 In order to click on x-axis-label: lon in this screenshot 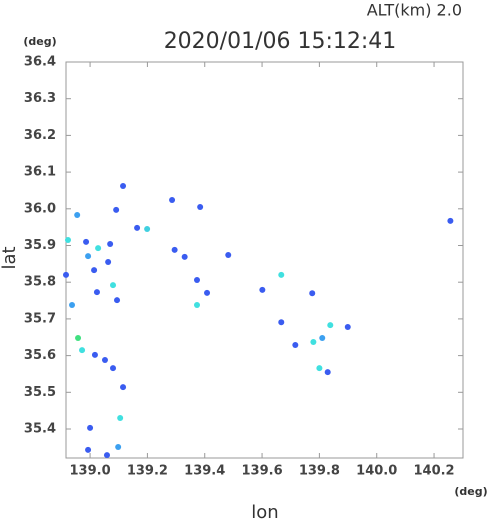, I will do `click(264, 511)`.